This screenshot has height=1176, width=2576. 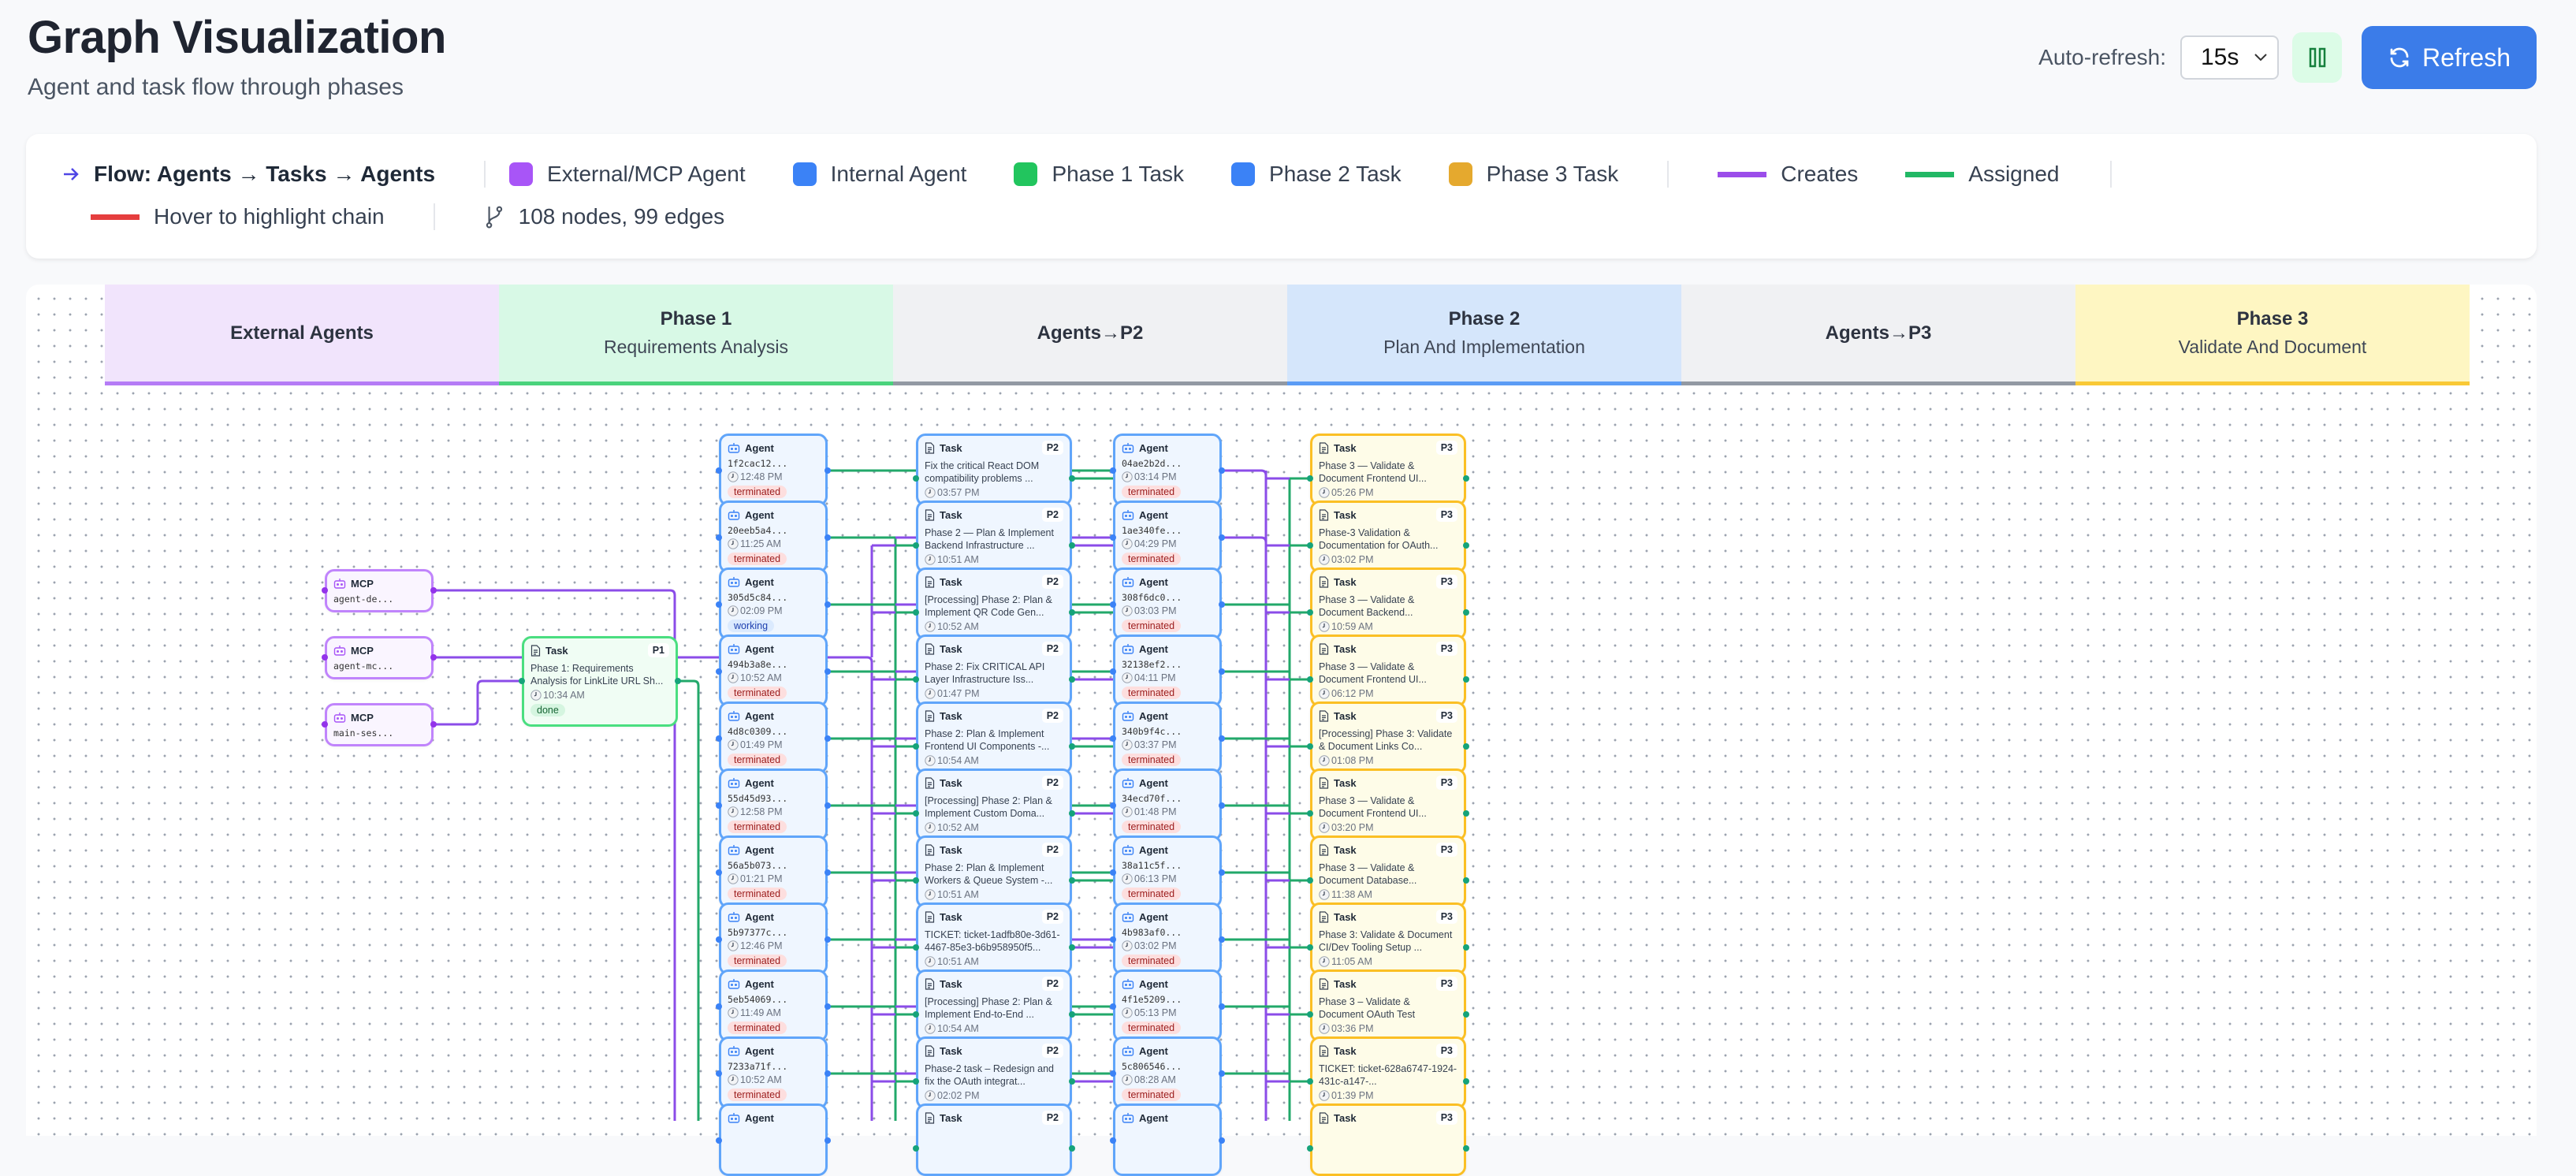 I want to click on agent-node: Agent 1f2cac12... 12:48 PM terminated, so click(x=773, y=470).